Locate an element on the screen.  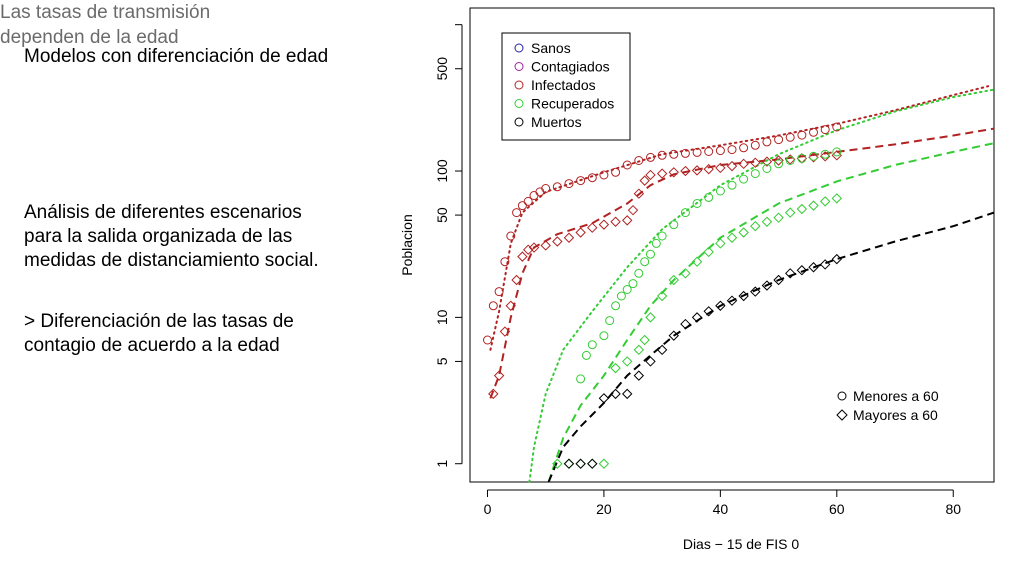
y-axis: 1 5 10 50 100 500 is located at coordinates (448, 246).